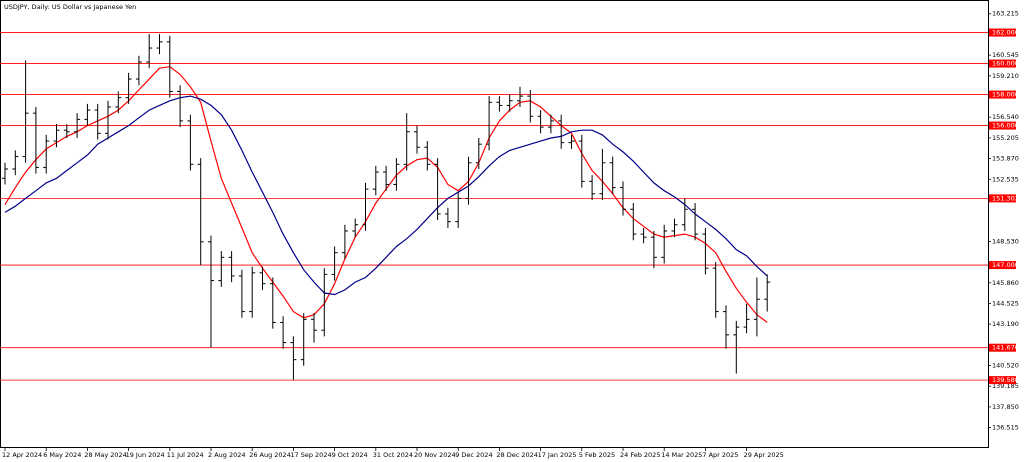  What do you see at coordinates (597, 455) in the screenshot?
I see `x-tick-label: 5 Feb 2025` at bounding box center [597, 455].